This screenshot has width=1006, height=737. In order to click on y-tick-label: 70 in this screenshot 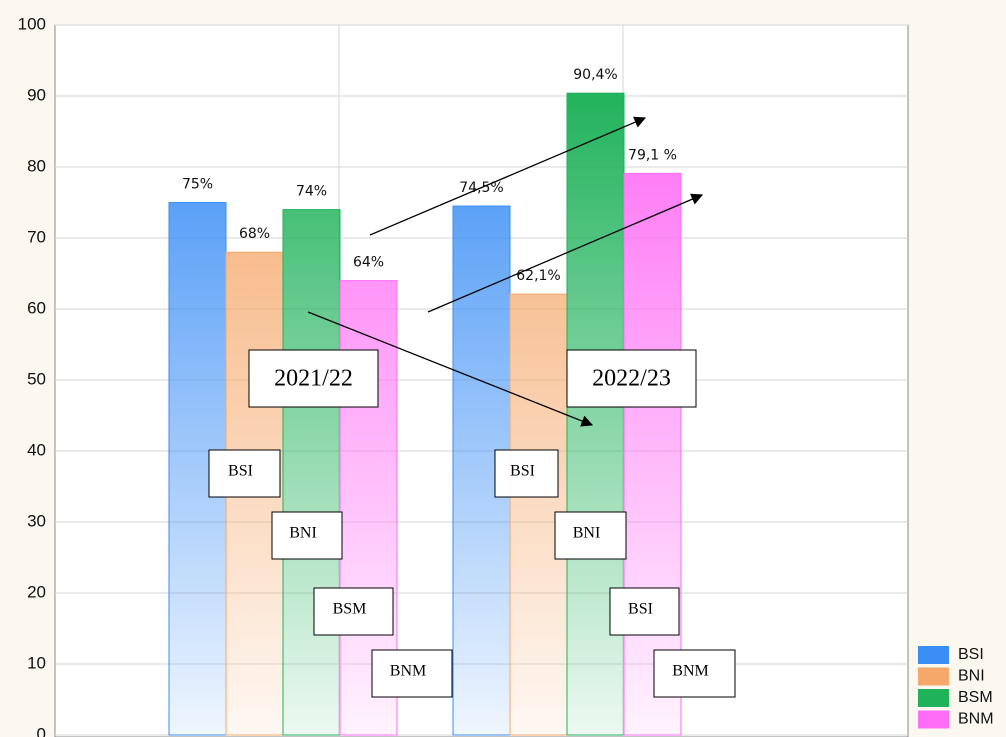, I will do `click(36, 236)`.